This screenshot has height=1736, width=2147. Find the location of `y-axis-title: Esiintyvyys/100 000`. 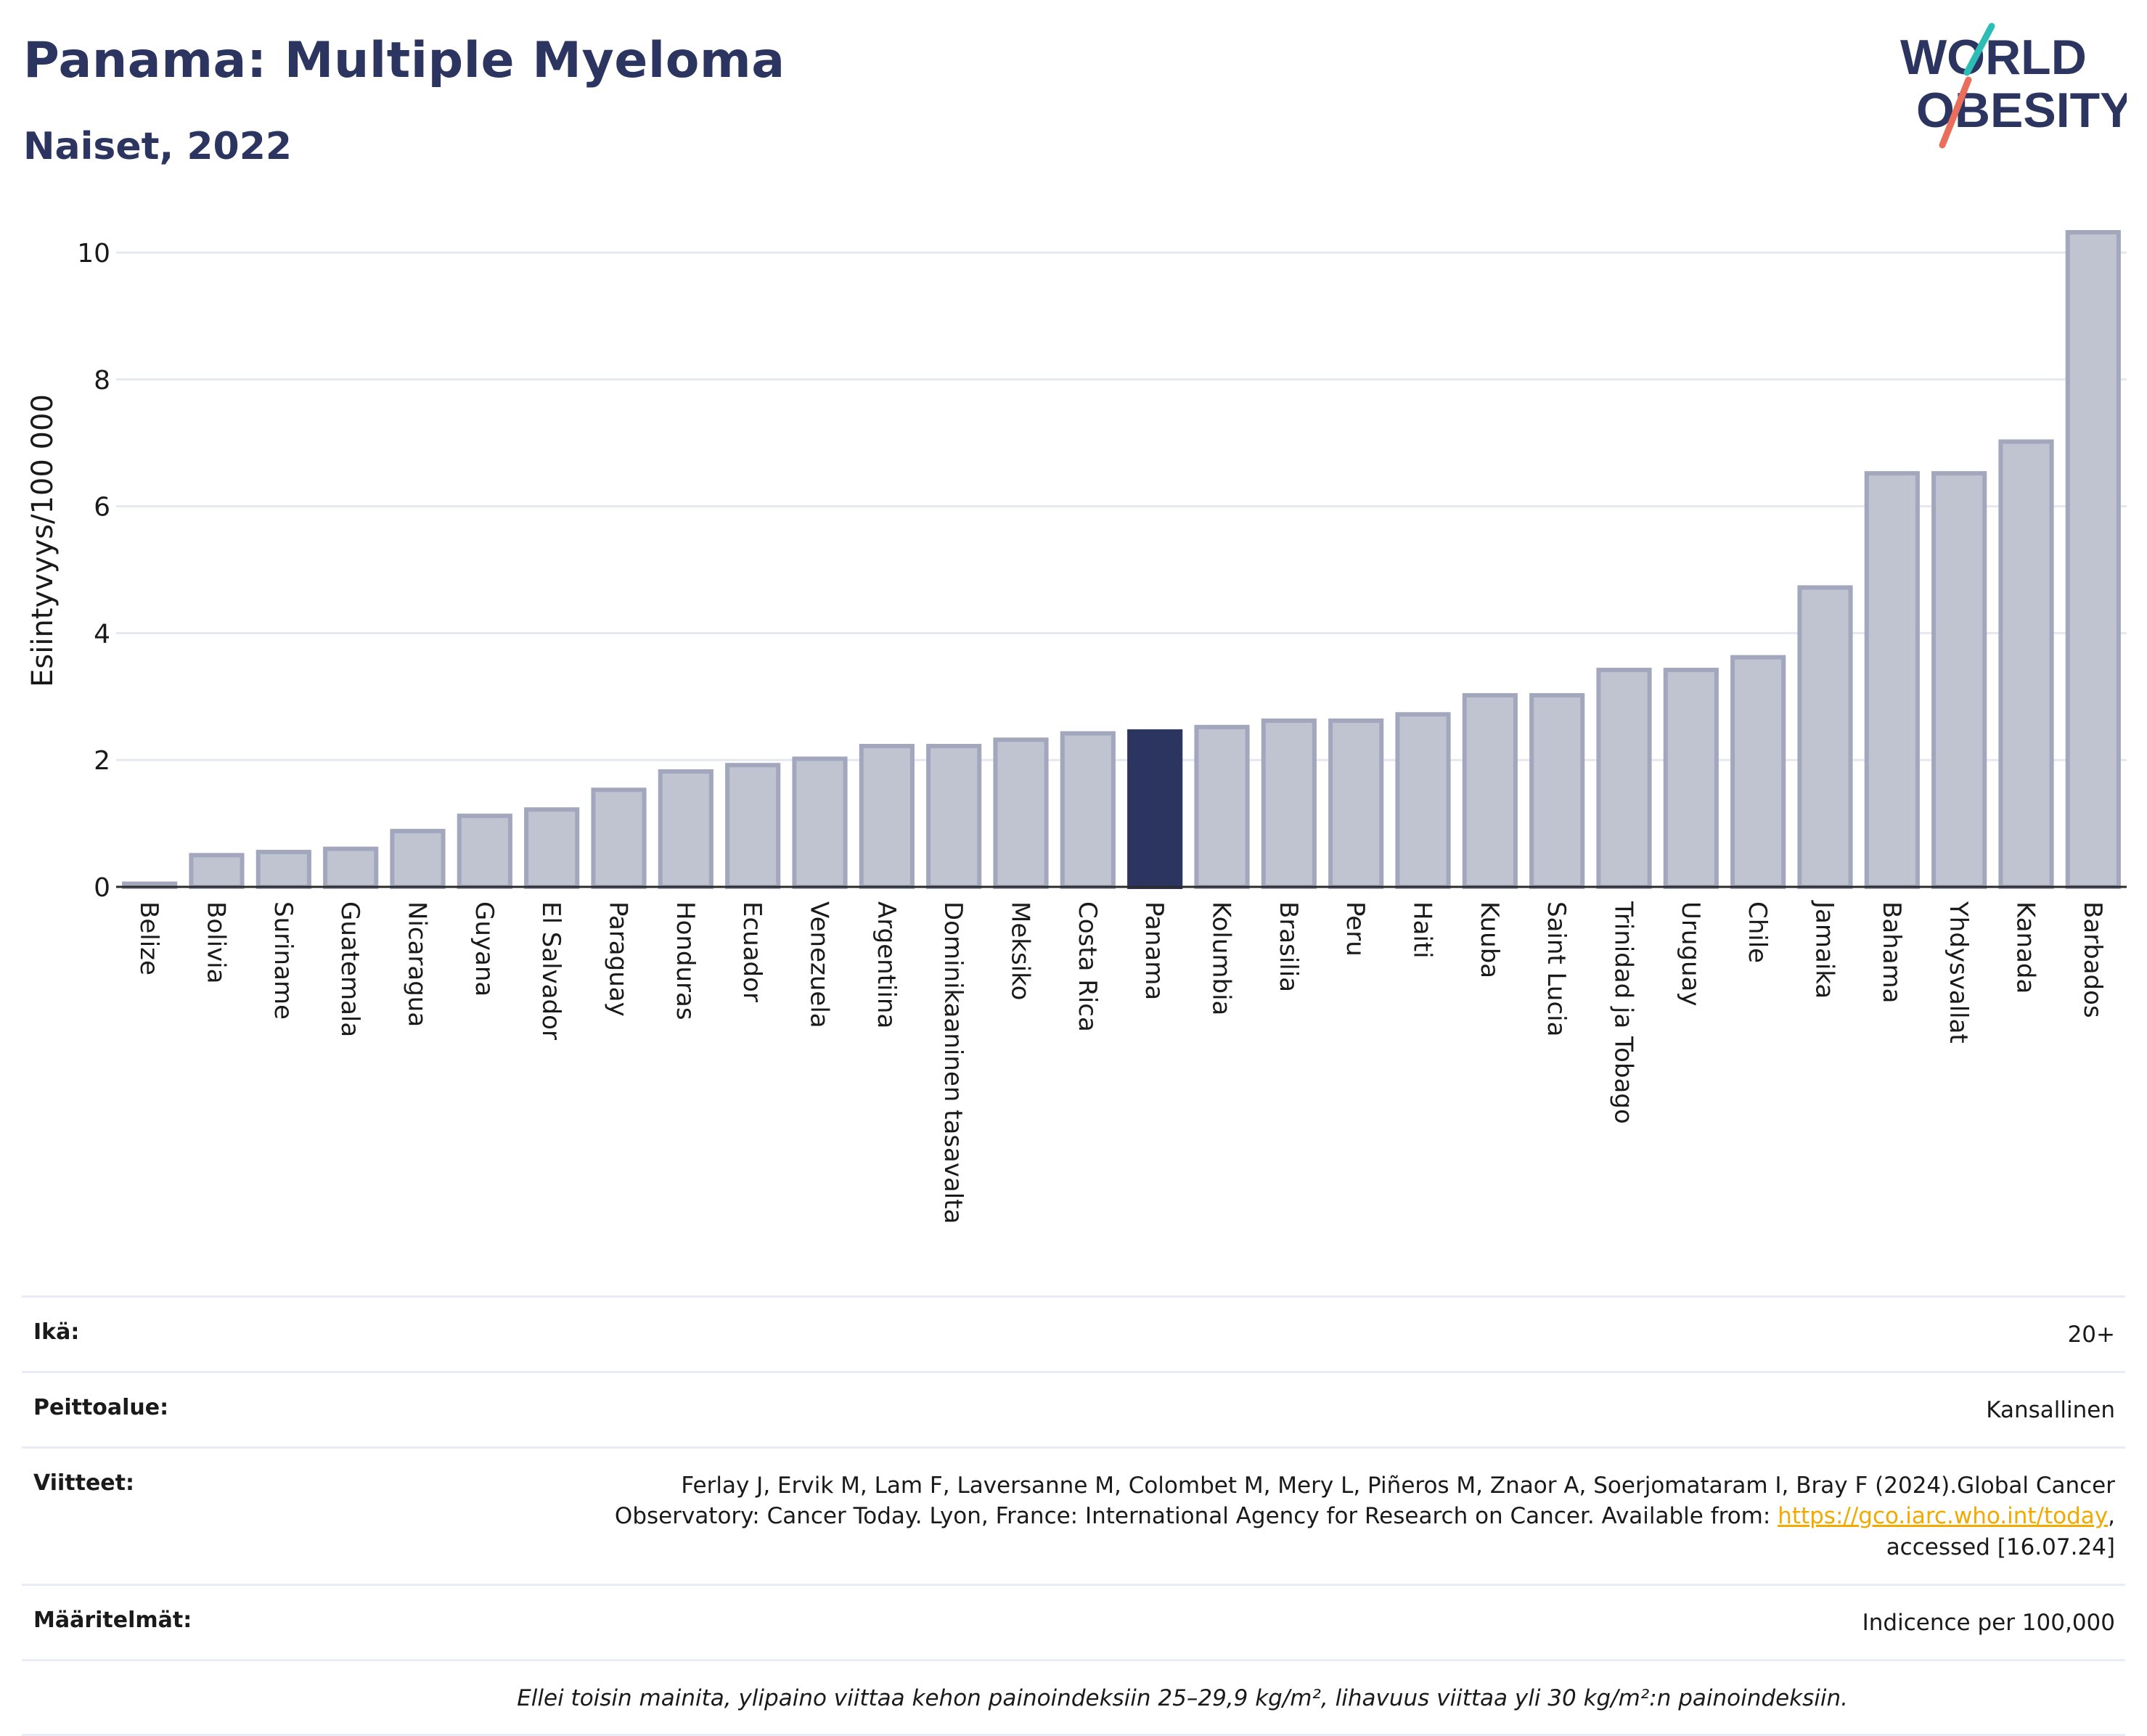

y-axis-title: Esiintyvyys/100 000 is located at coordinates (43, 540).